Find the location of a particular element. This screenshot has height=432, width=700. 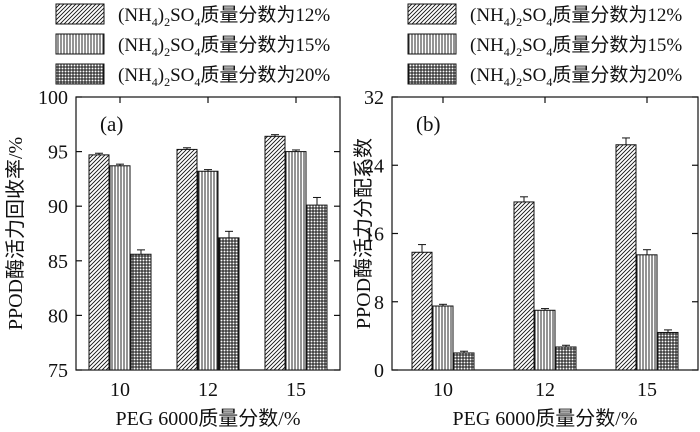

y-tick-label: 95 is located at coordinates (58, 153).